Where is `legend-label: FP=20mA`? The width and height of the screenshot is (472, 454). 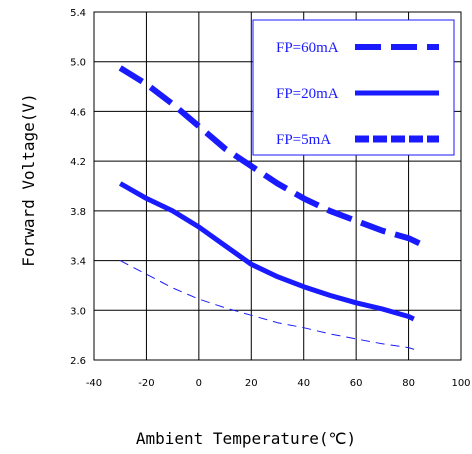
legend-label: FP=20mA is located at coordinates (307, 94).